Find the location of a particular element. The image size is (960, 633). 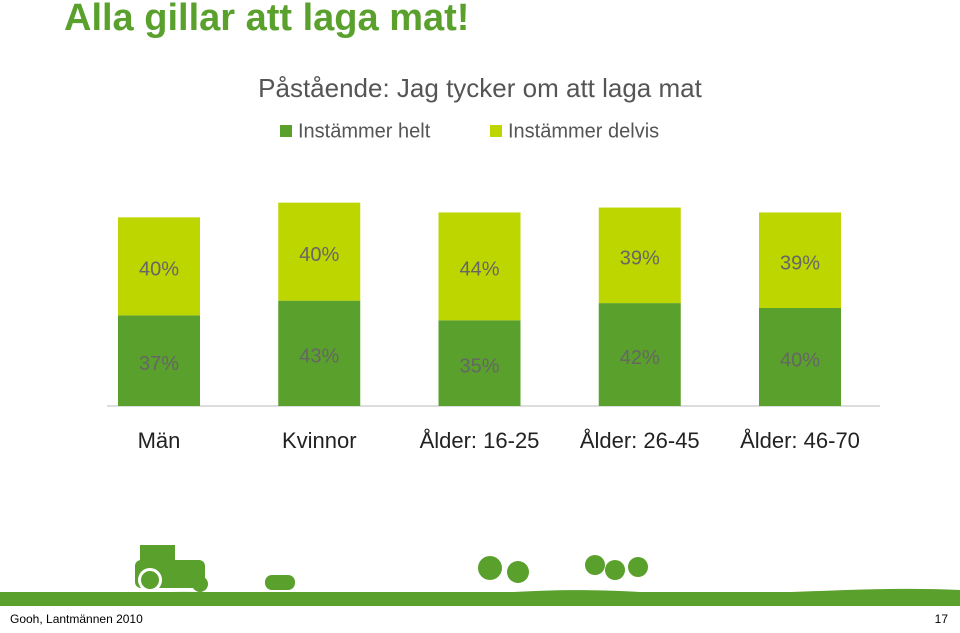

x-tick-label: Ålder: 16-25 is located at coordinates (480, 440).